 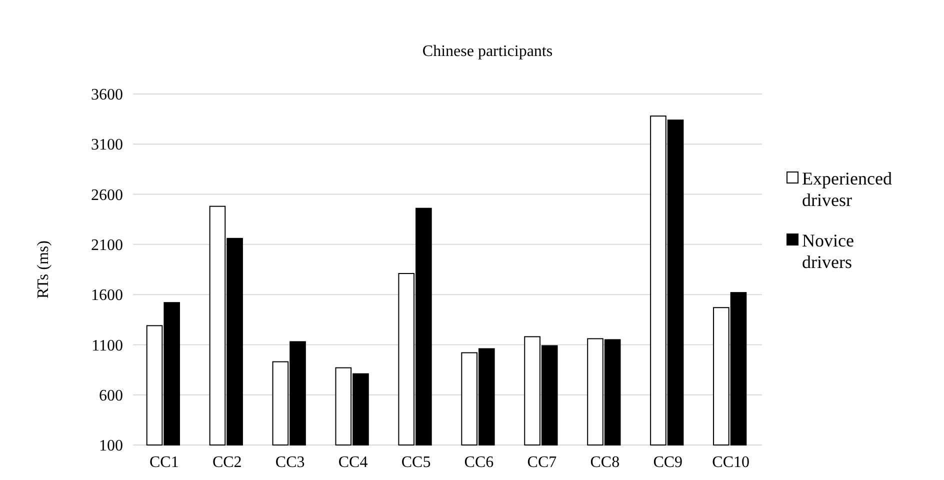 I want to click on legend-label: Novice drivers, so click(x=828, y=251).